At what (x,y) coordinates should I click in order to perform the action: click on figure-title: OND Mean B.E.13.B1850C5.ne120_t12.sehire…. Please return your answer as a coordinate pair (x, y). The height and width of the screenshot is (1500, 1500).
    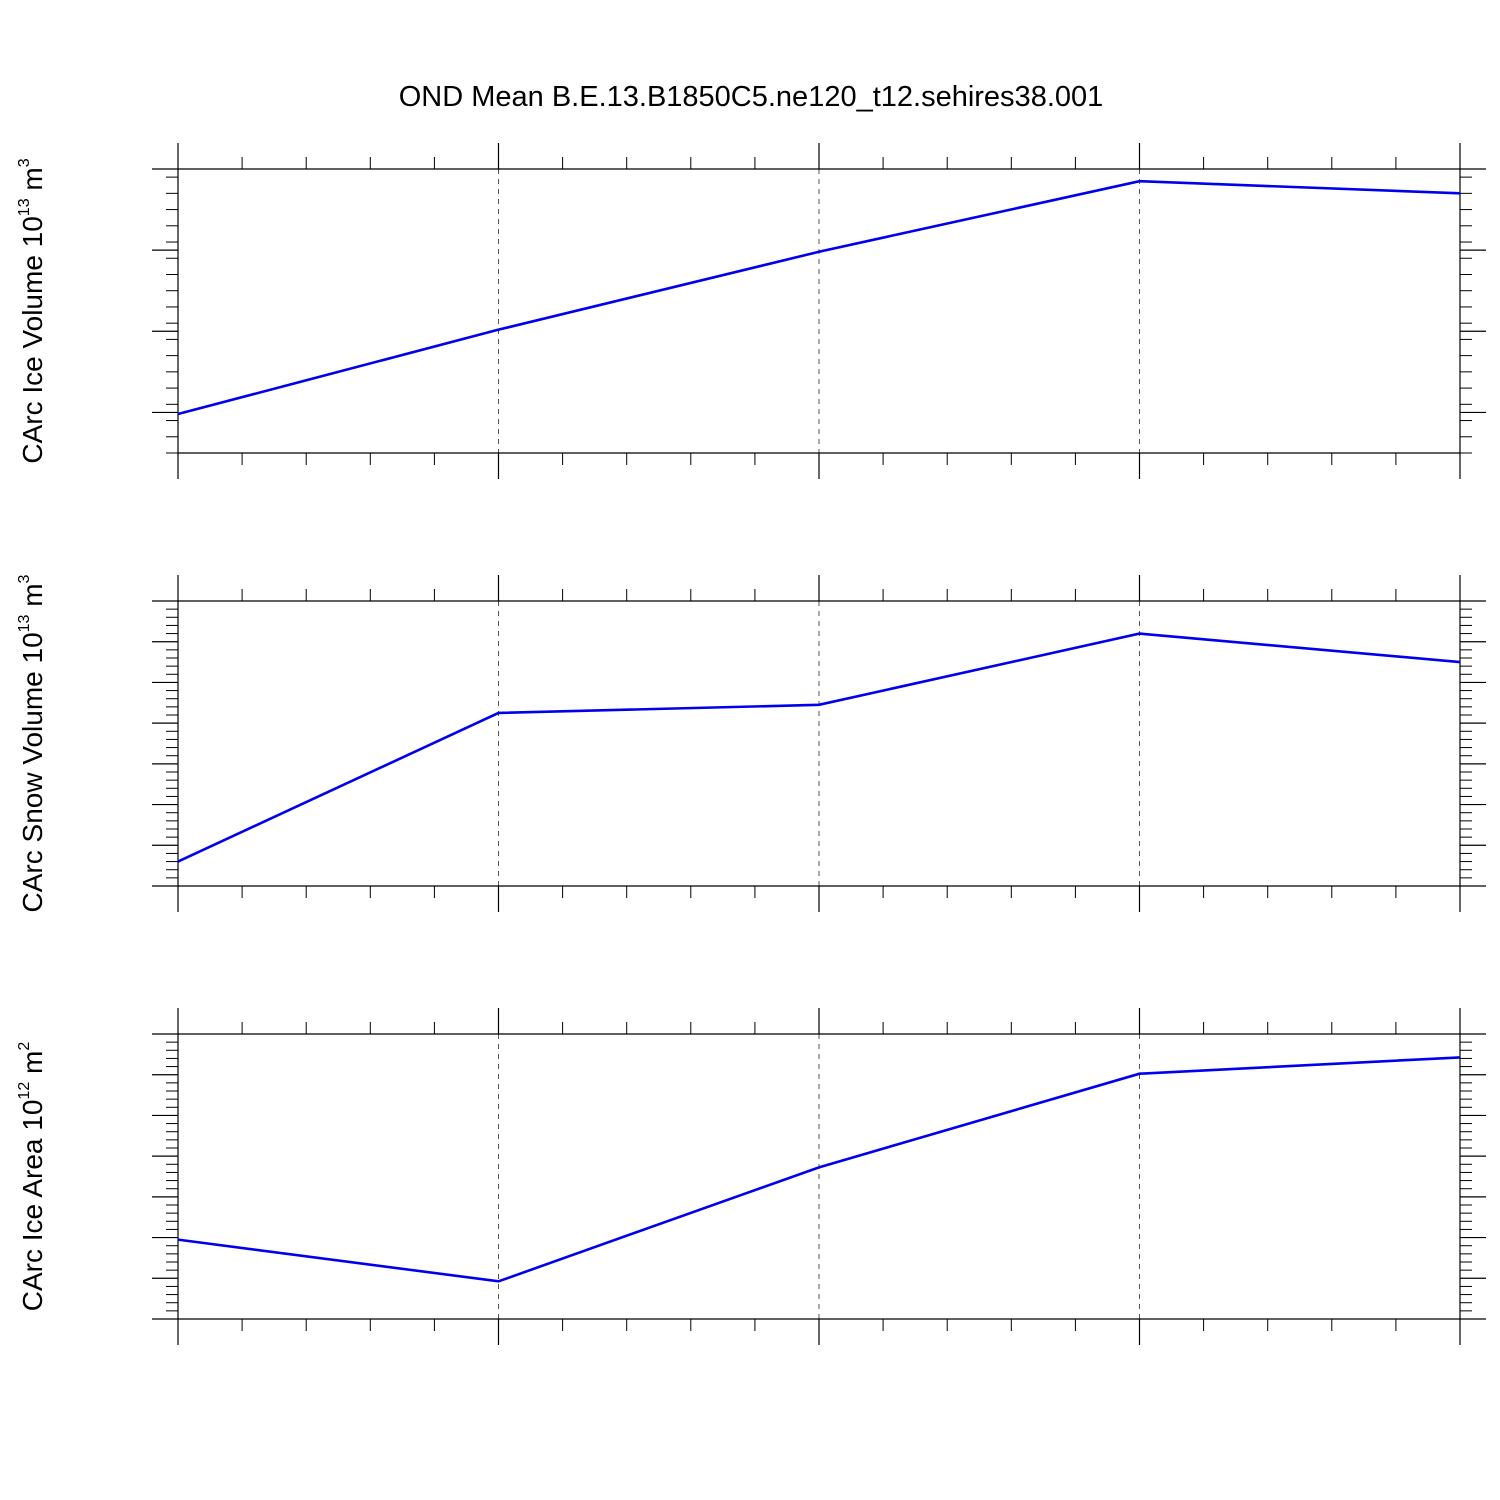
    Looking at the image, I should click on (751, 97).